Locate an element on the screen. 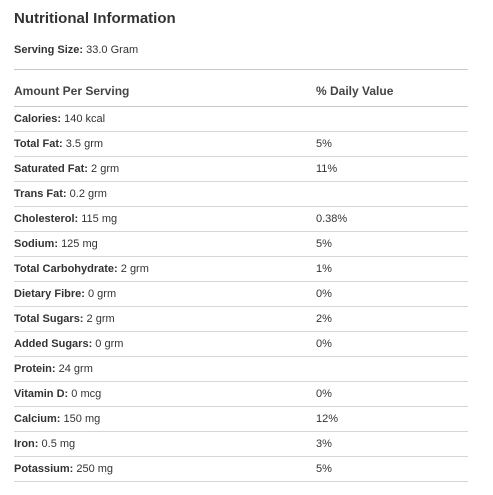 The image size is (493, 495). nutrient-name: Calories: is located at coordinates (38, 119).